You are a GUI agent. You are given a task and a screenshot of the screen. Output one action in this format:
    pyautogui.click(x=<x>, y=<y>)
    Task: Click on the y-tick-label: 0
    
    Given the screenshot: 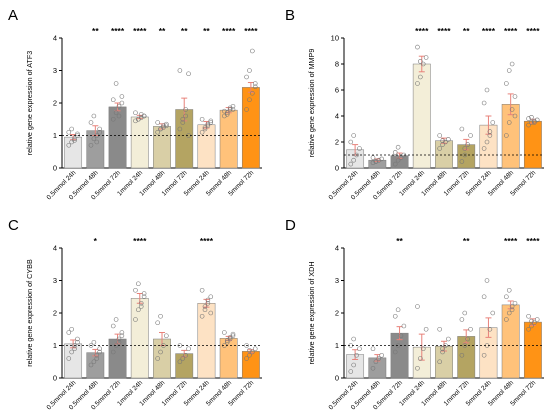 What is the action you would take?
    pyautogui.click(x=337, y=378)
    